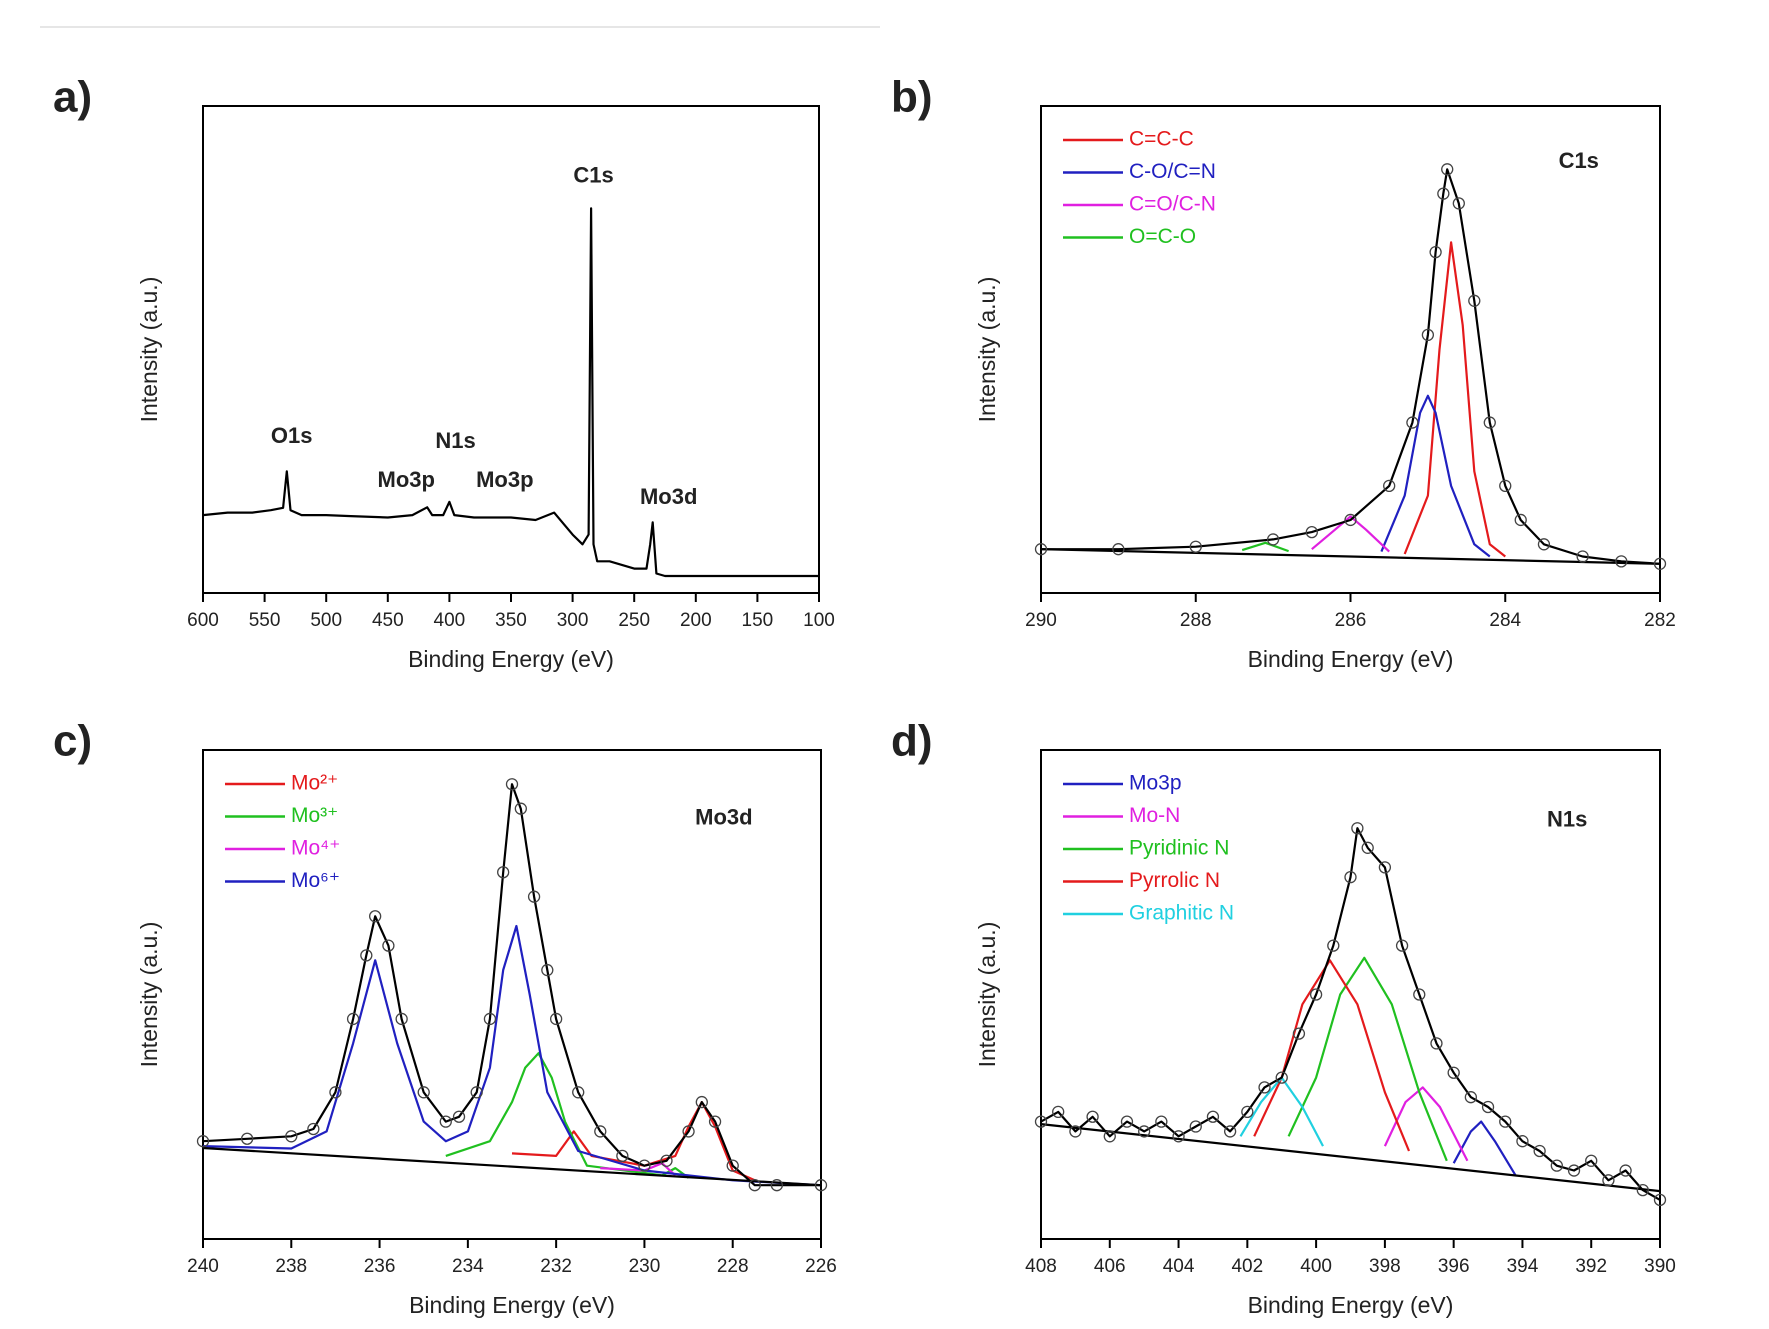 The height and width of the screenshot is (1329, 1769). Describe the element at coordinates (987, 350) in the screenshot. I see `y-axis-label: Intensity (a.u.)` at that location.